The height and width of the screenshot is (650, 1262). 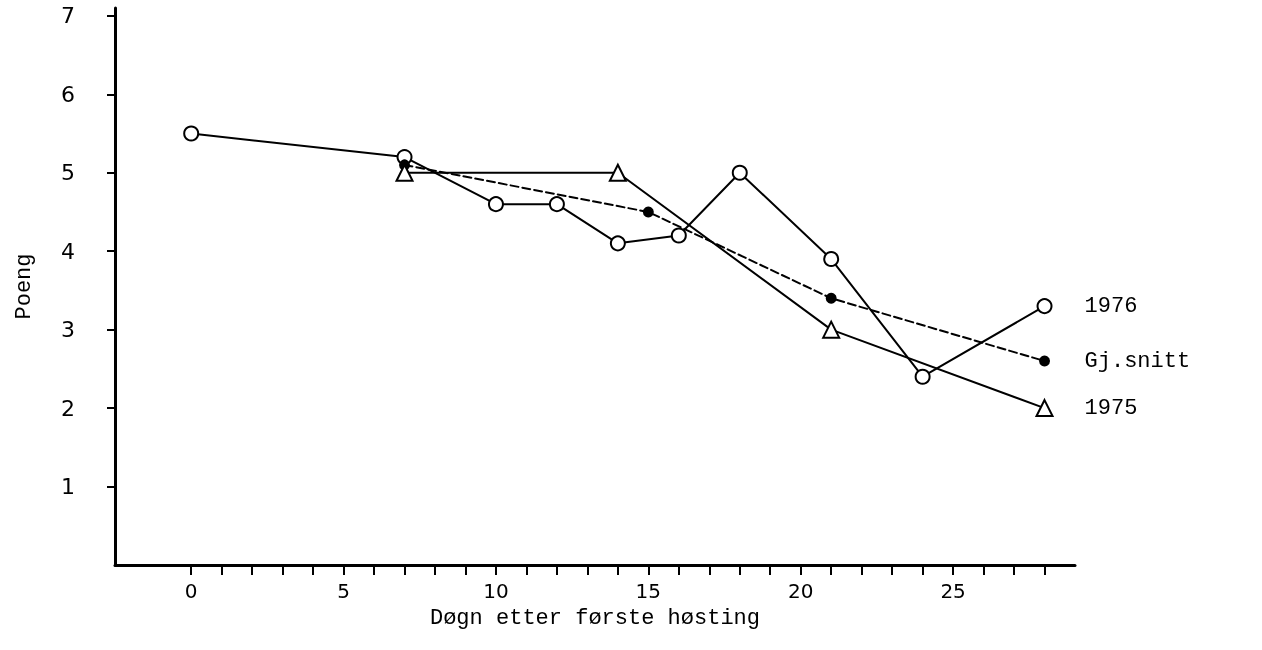 I want to click on x-tick-label: 20, so click(x=800, y=591).